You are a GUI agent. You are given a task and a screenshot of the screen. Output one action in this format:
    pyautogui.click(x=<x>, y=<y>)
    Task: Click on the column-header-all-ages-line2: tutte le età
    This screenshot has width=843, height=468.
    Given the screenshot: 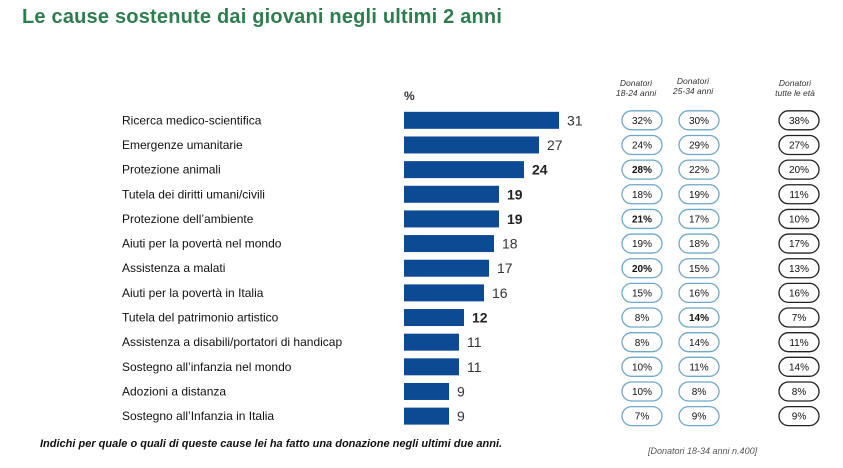 What is the action you would take?
    pyautogui.click(x=795, y=93)
    